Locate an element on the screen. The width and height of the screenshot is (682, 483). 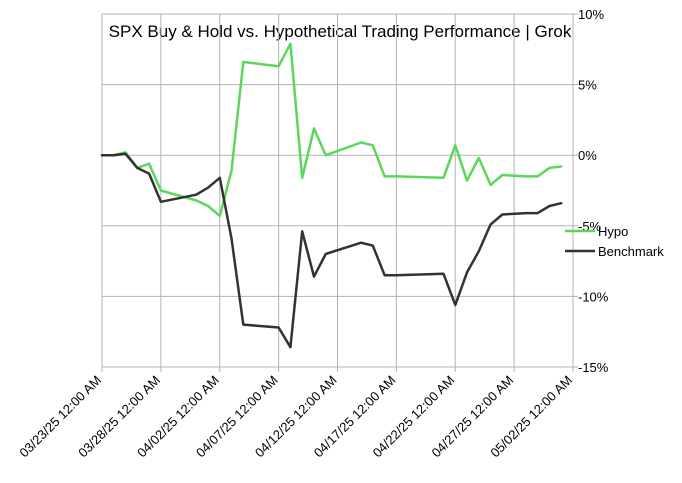
y-tick-label: 5% is located at coordinates (587, 85).